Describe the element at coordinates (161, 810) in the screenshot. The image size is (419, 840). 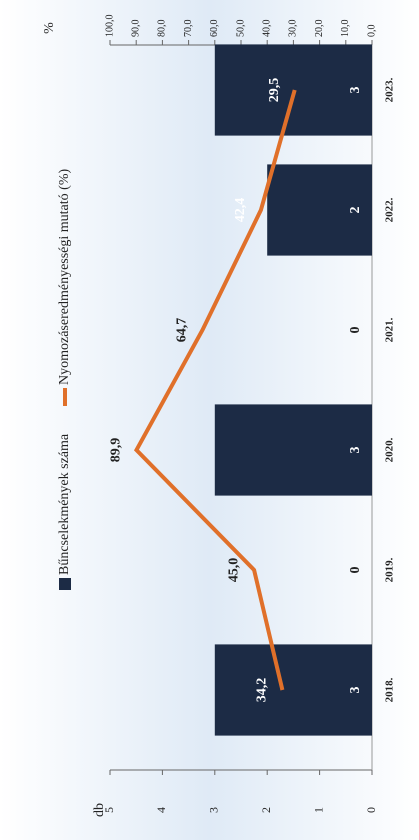
I see `y-tick-label: 4` at that location.